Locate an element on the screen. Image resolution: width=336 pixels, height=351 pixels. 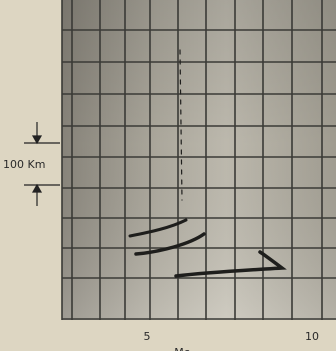
scale-marker is located at coordinates (42, 164).